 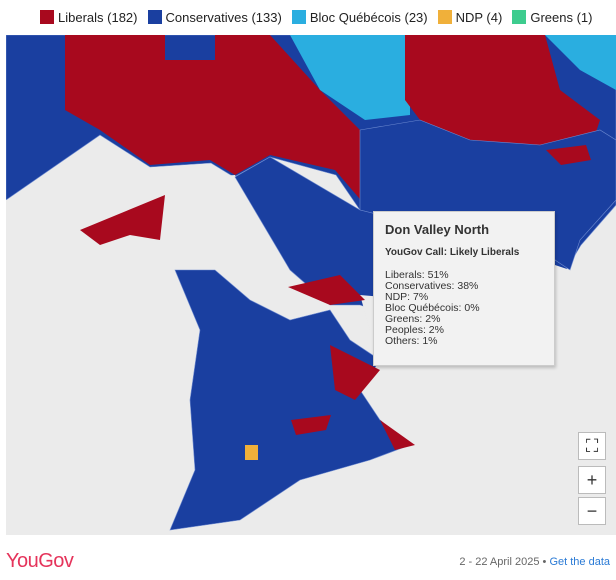 I want to click on tooltip-line: Bloc Québécois: 0%, so click(x=432, y=308).